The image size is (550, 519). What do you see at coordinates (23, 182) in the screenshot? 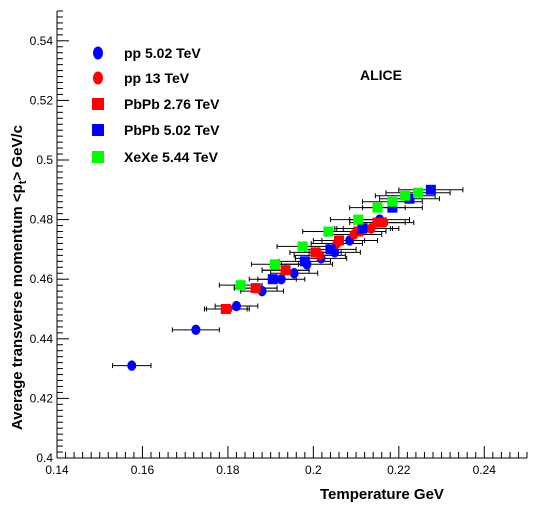
I see `y-axis-title-subscript: t` at bounding box center [23, 182].